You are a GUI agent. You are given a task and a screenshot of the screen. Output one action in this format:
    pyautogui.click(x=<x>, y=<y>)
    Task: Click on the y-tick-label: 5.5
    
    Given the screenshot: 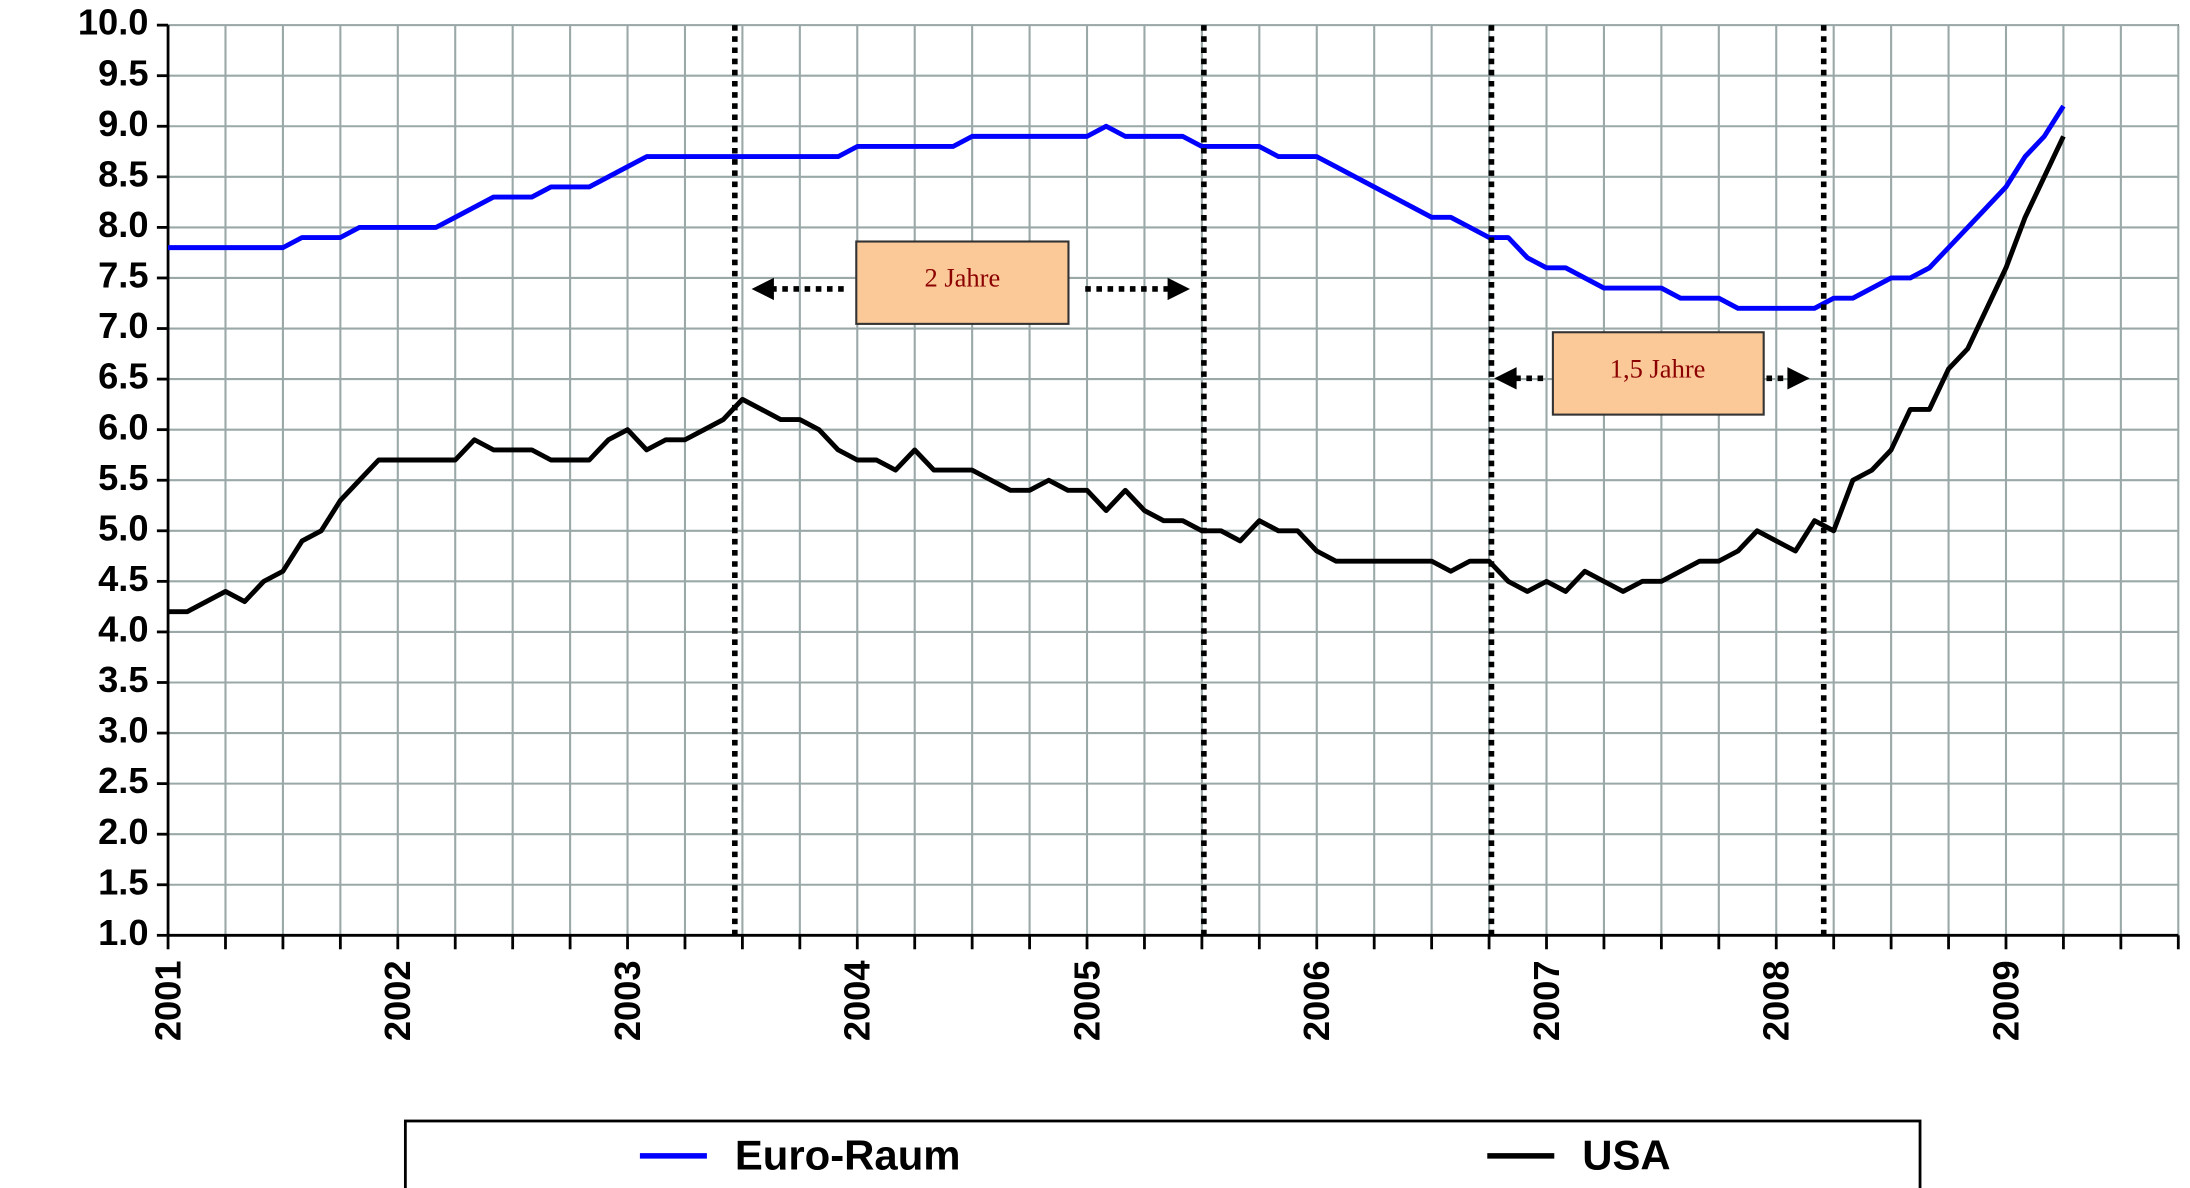 What is the action you would take?
    pyautogui.click(x=123, y=477)
    